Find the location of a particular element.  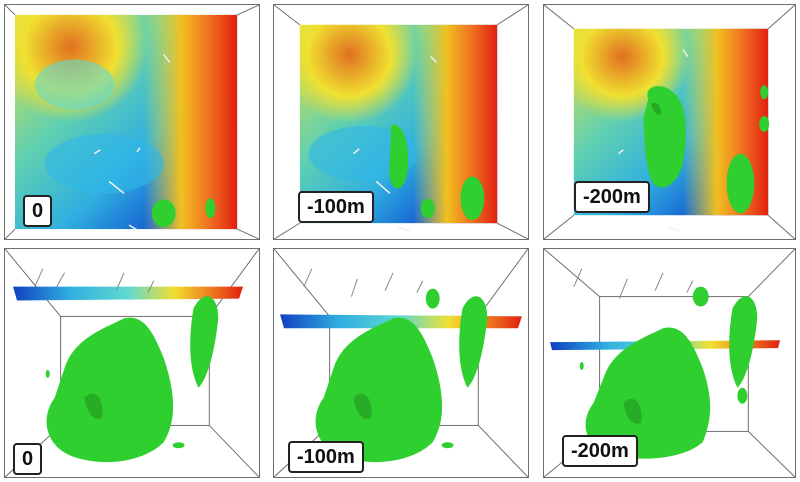

3d-view-scene is located at coordinates (669, 363).